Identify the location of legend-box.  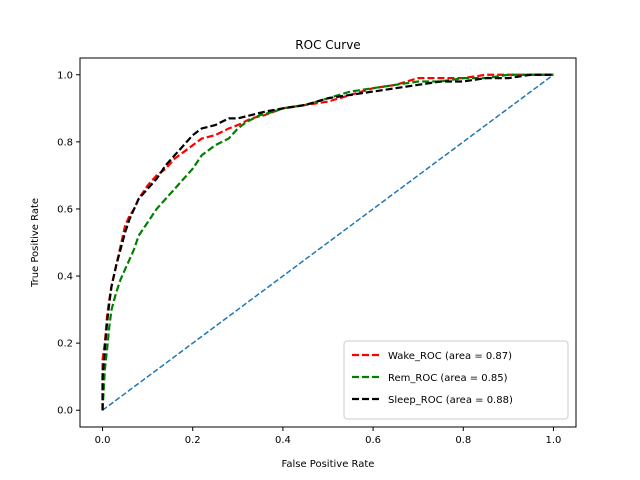
(456, 380).